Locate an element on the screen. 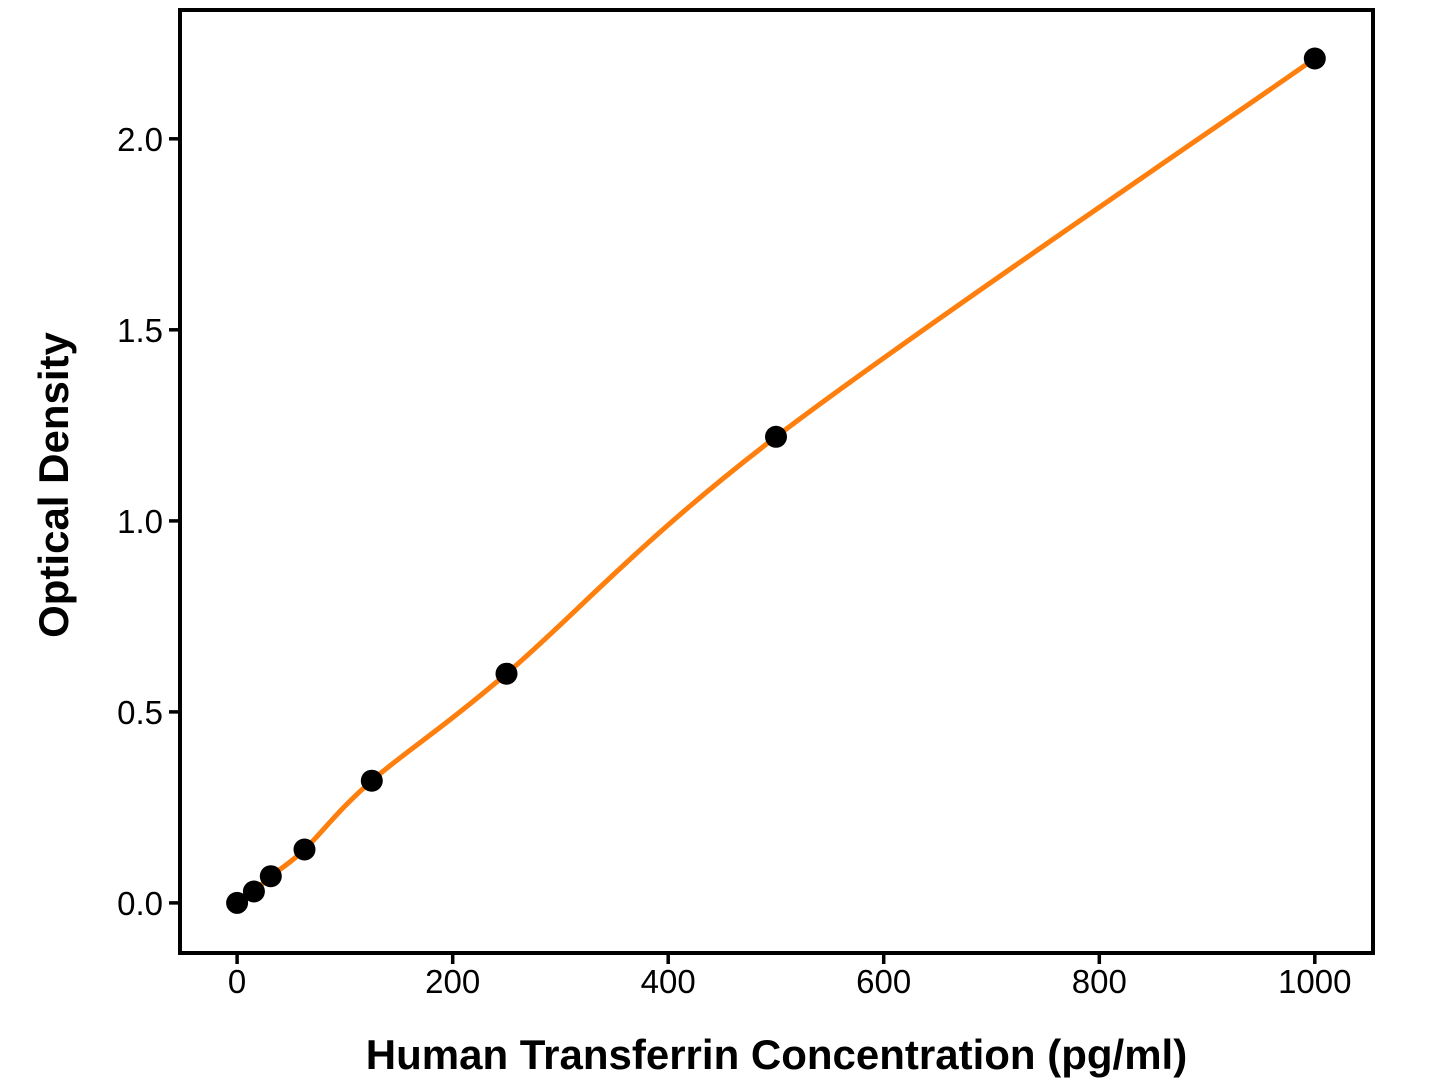 This screenshot has height=1084, width=1445. y-axis-title: Optical Density is located at coordinates (53, 485).